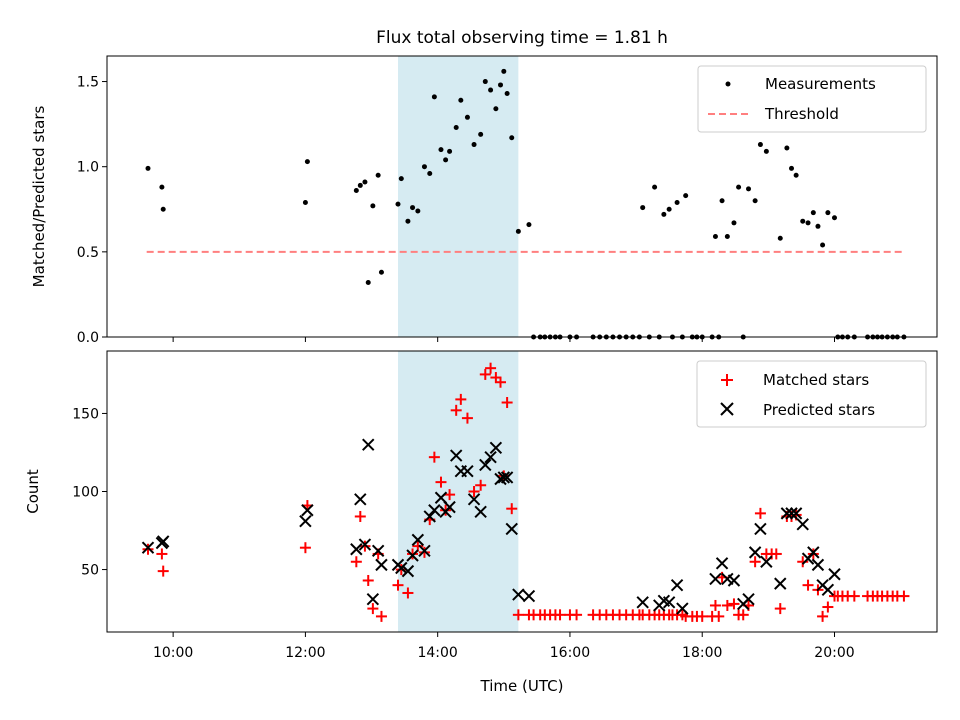 Image resolution: width=960 pixels, height=720 pixels. I want to click on top-y-ticks: 0.0 0.5 1.0 1.5, so click(92, 210).